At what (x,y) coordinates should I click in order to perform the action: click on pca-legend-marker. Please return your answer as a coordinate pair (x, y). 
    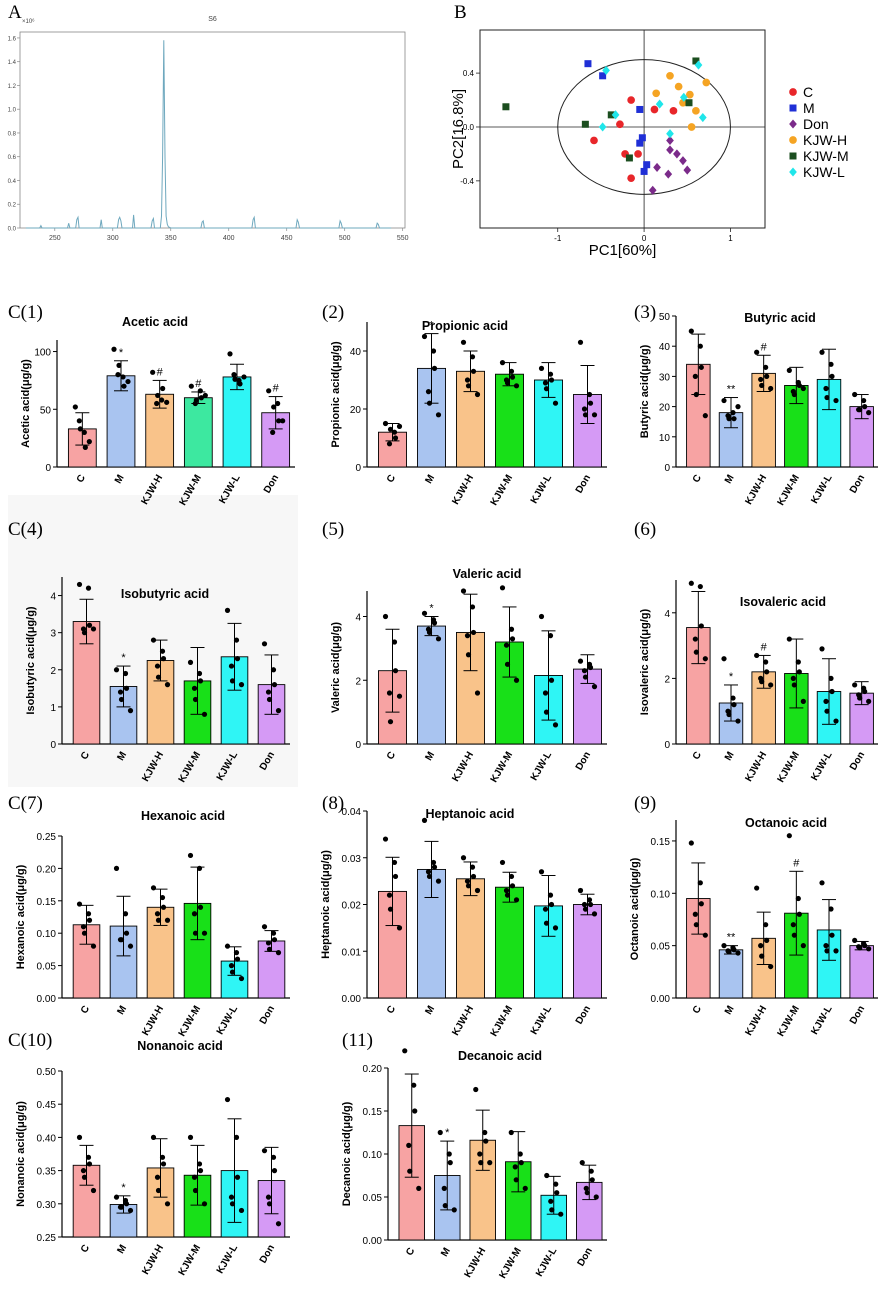
    Looking at the image, I should click on (793, 140).